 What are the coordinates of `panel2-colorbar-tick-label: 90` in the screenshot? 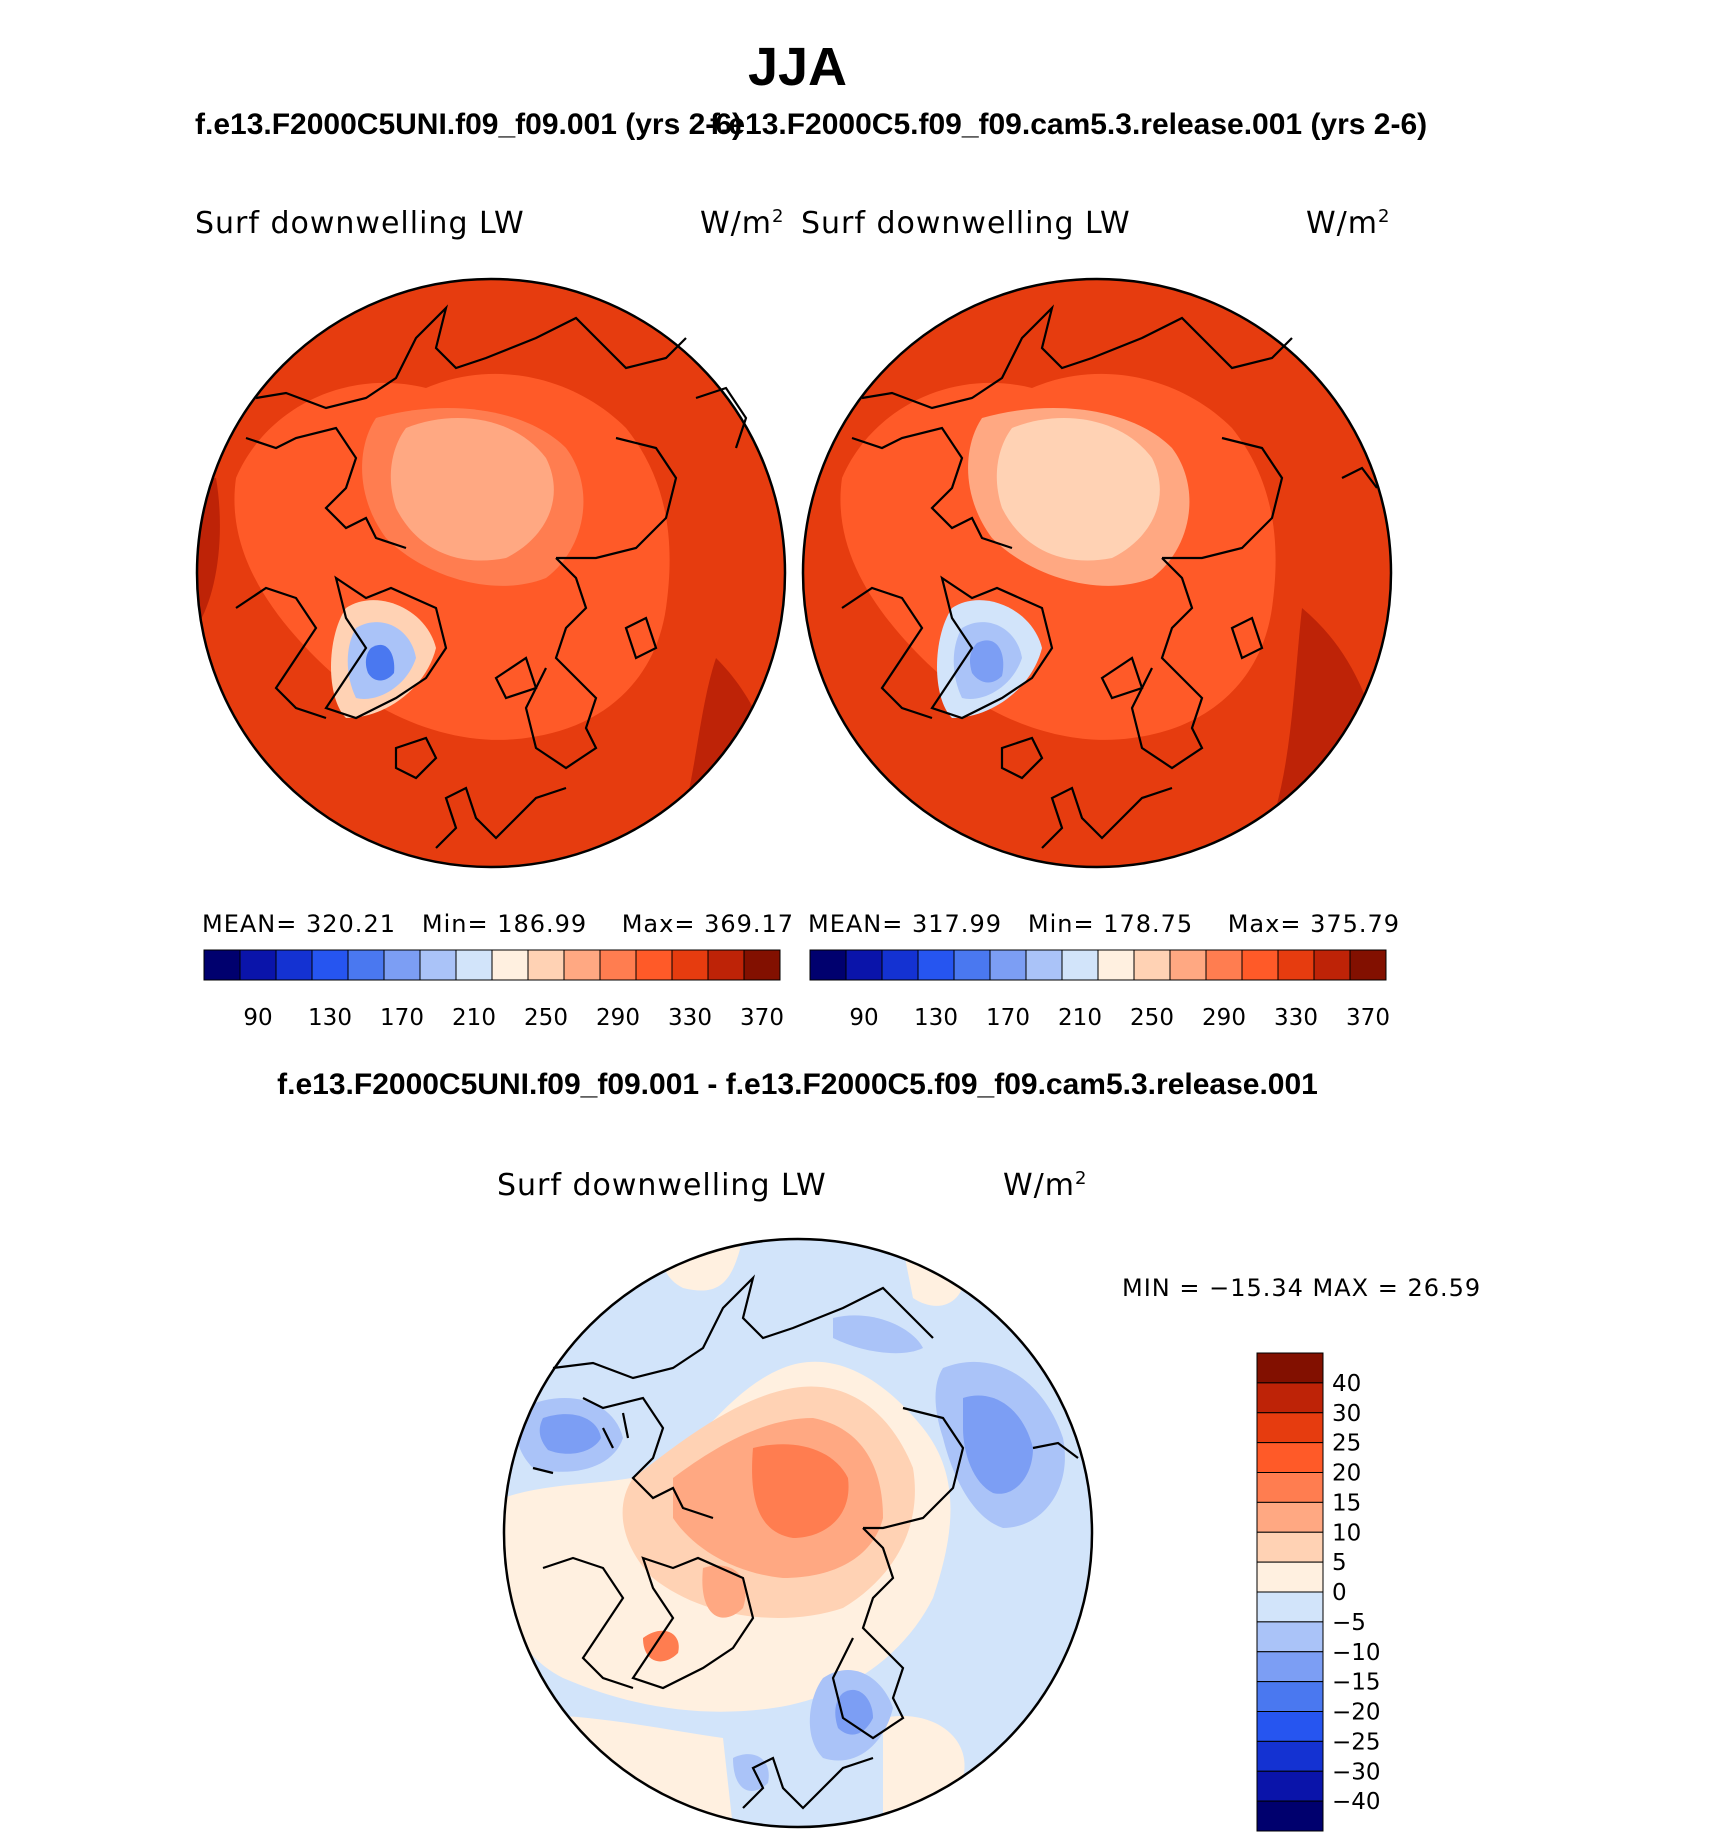 It's located at (863, 1018).